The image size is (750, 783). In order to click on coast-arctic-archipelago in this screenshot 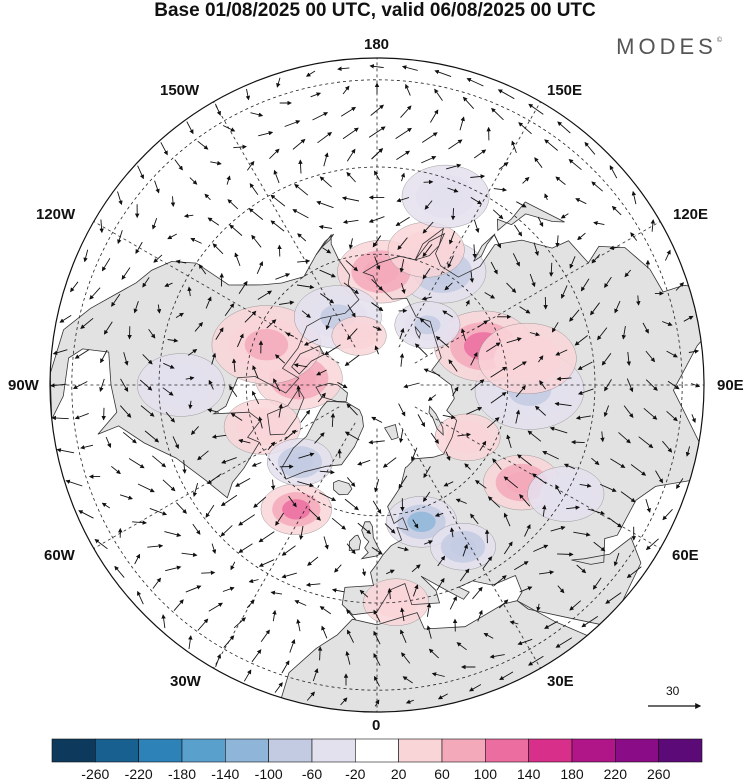, I will do `click(308, 360)`.